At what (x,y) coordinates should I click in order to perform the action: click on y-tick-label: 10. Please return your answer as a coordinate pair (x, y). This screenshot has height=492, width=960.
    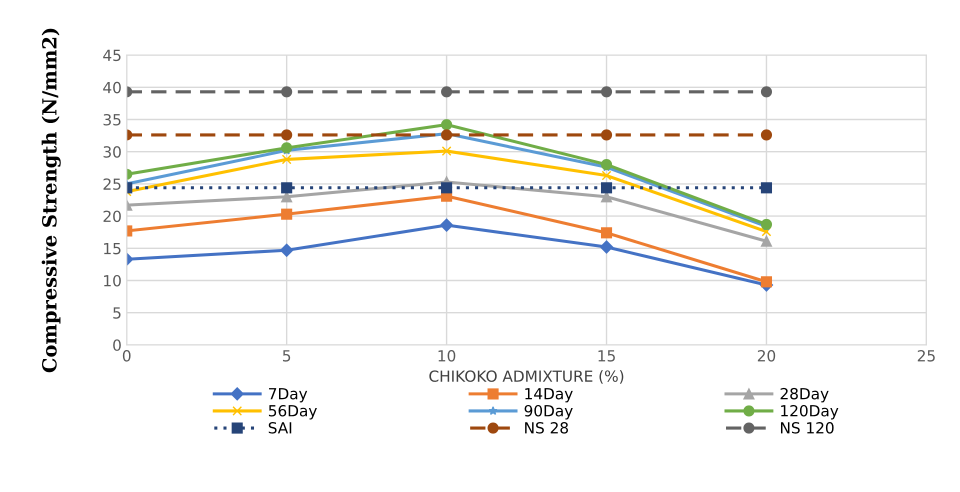
    Looking at the image, I should click on (112, 280).